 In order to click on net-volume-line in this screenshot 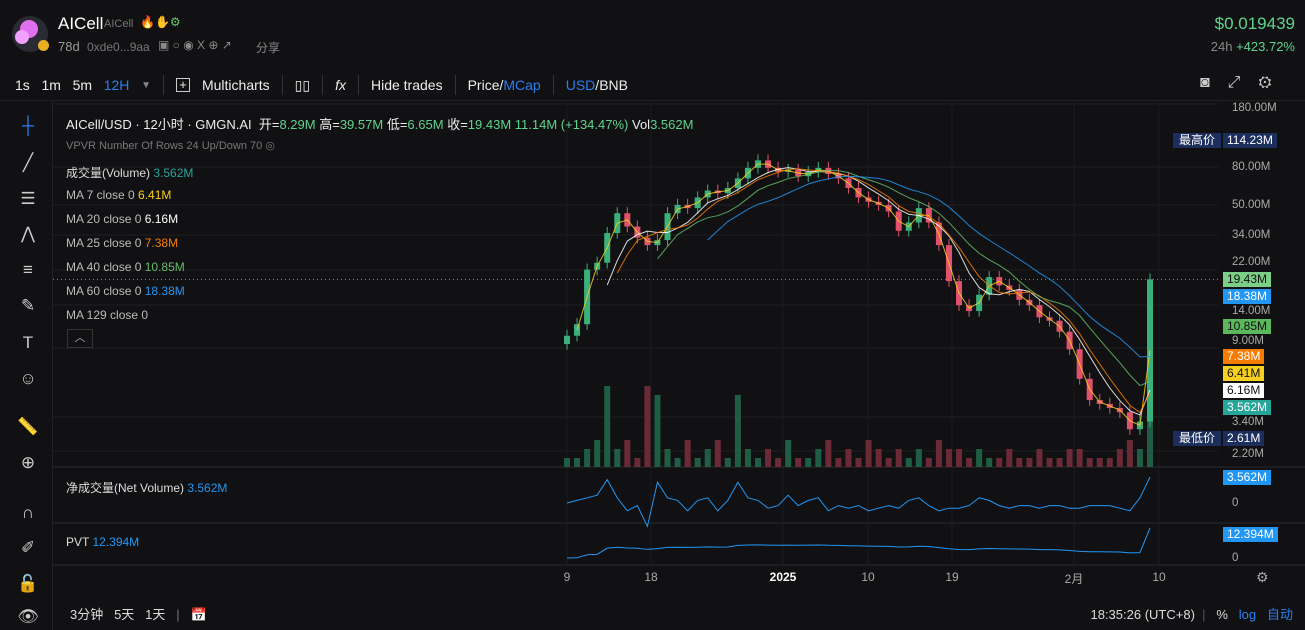, I will do `click(858, 502)`.